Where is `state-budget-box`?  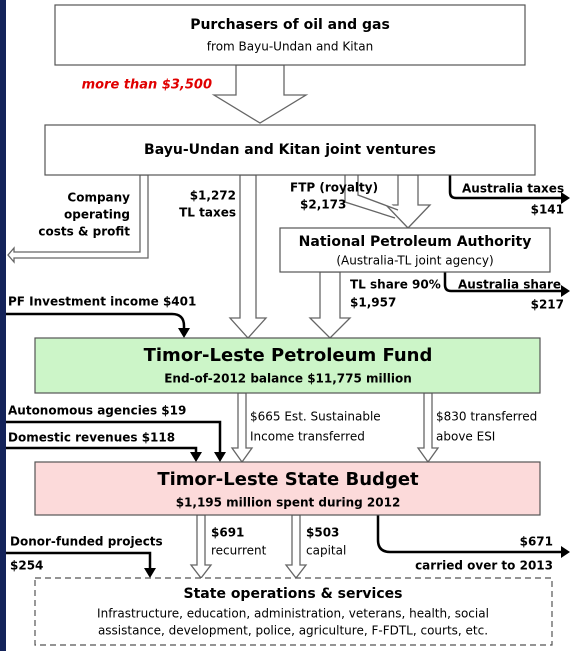 state-budget-box is located at coordinates (287, 488).